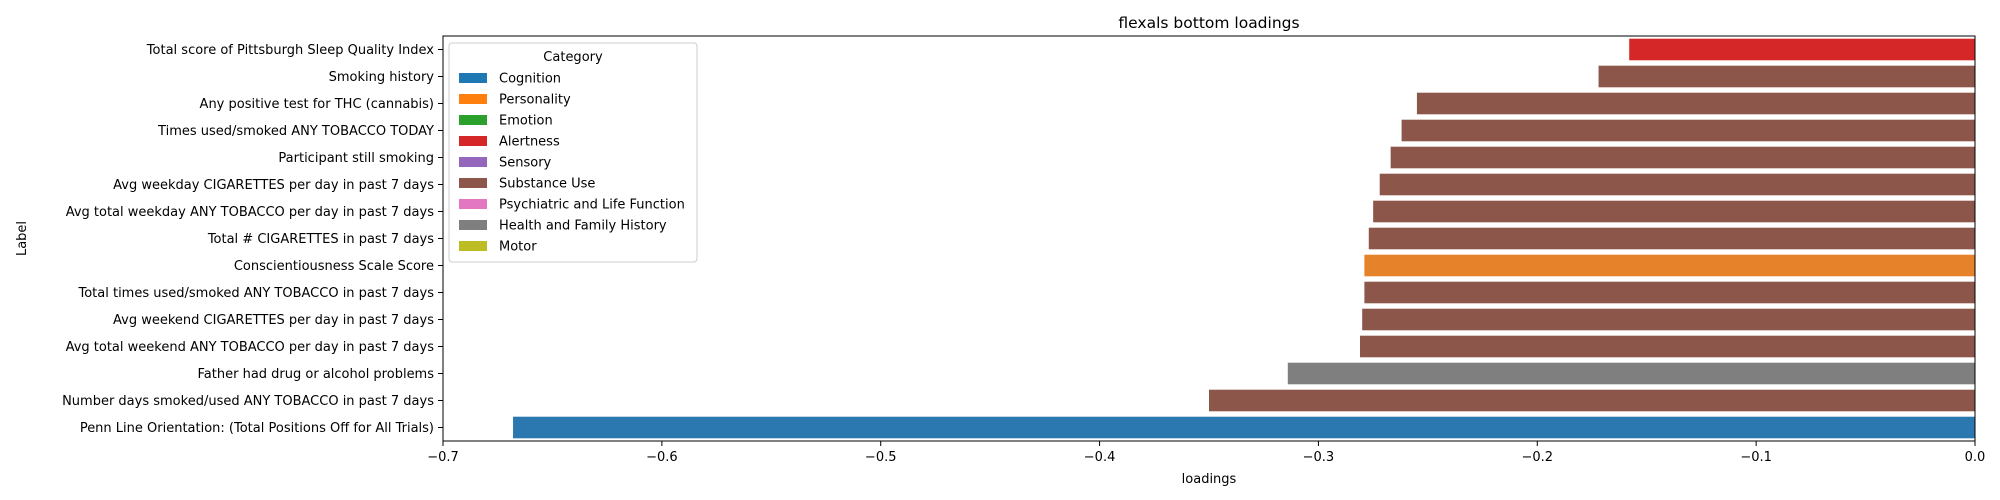 The height and width of the screenshot is (500, 2000). What do you see at coordinates (1756, 457) in the screenshot?
I see `x-tick-label: −0.1` at bounding box center [1756, 457].